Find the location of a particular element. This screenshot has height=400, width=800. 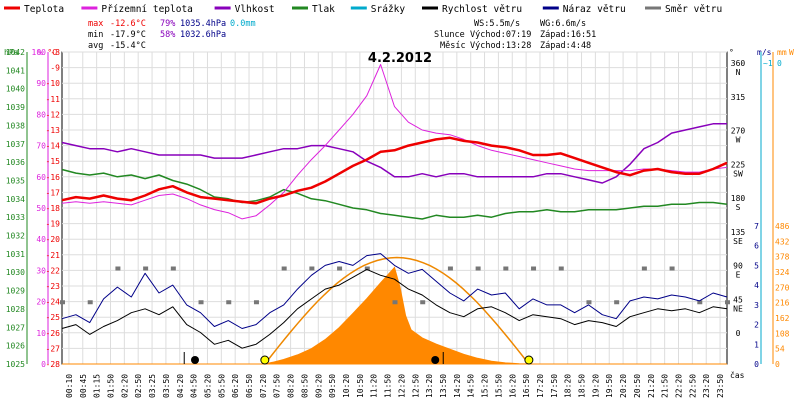

hpa-tick-label: 1030 is located at coordinates (15, 272).